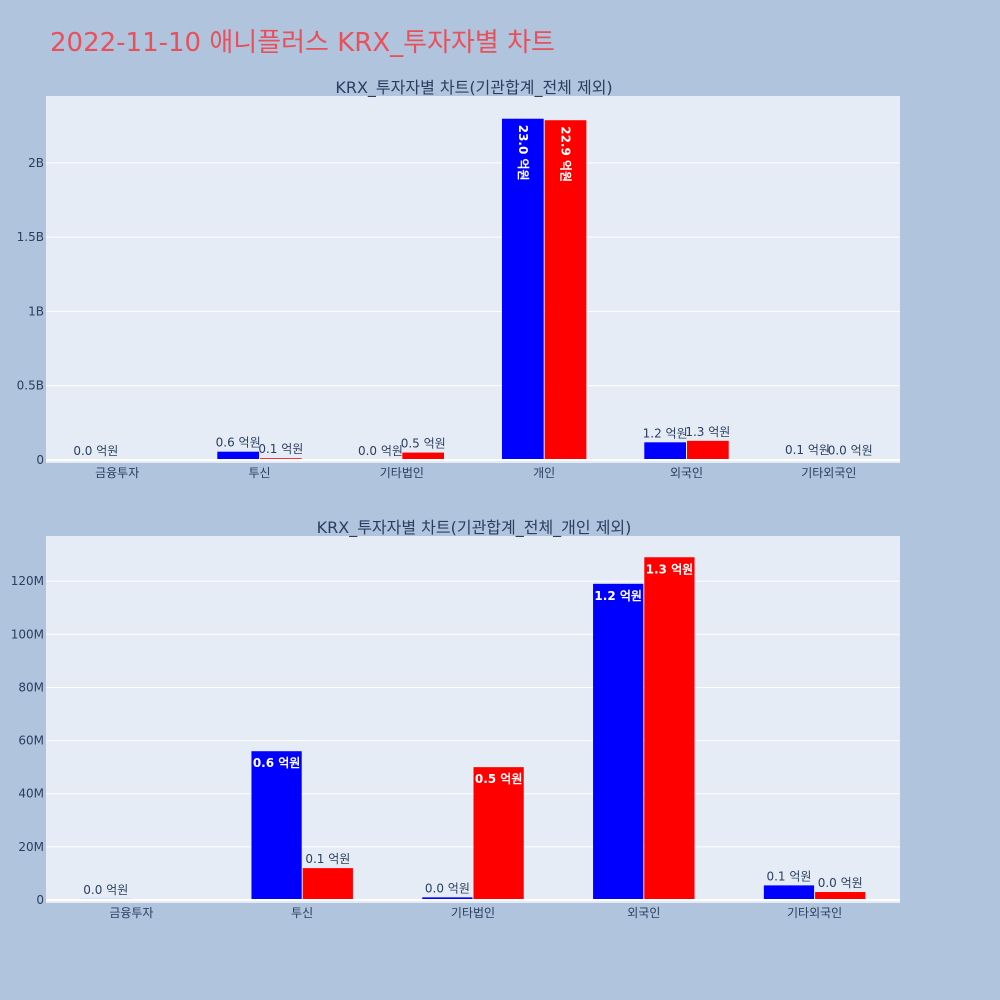 The height and width of the screenshot is (1000, 1000). What do you see at coordinates (117, 473) in the screenshot?
I see `chart1-x-tick-label: 금융투자` at bounding box center [117, 473].